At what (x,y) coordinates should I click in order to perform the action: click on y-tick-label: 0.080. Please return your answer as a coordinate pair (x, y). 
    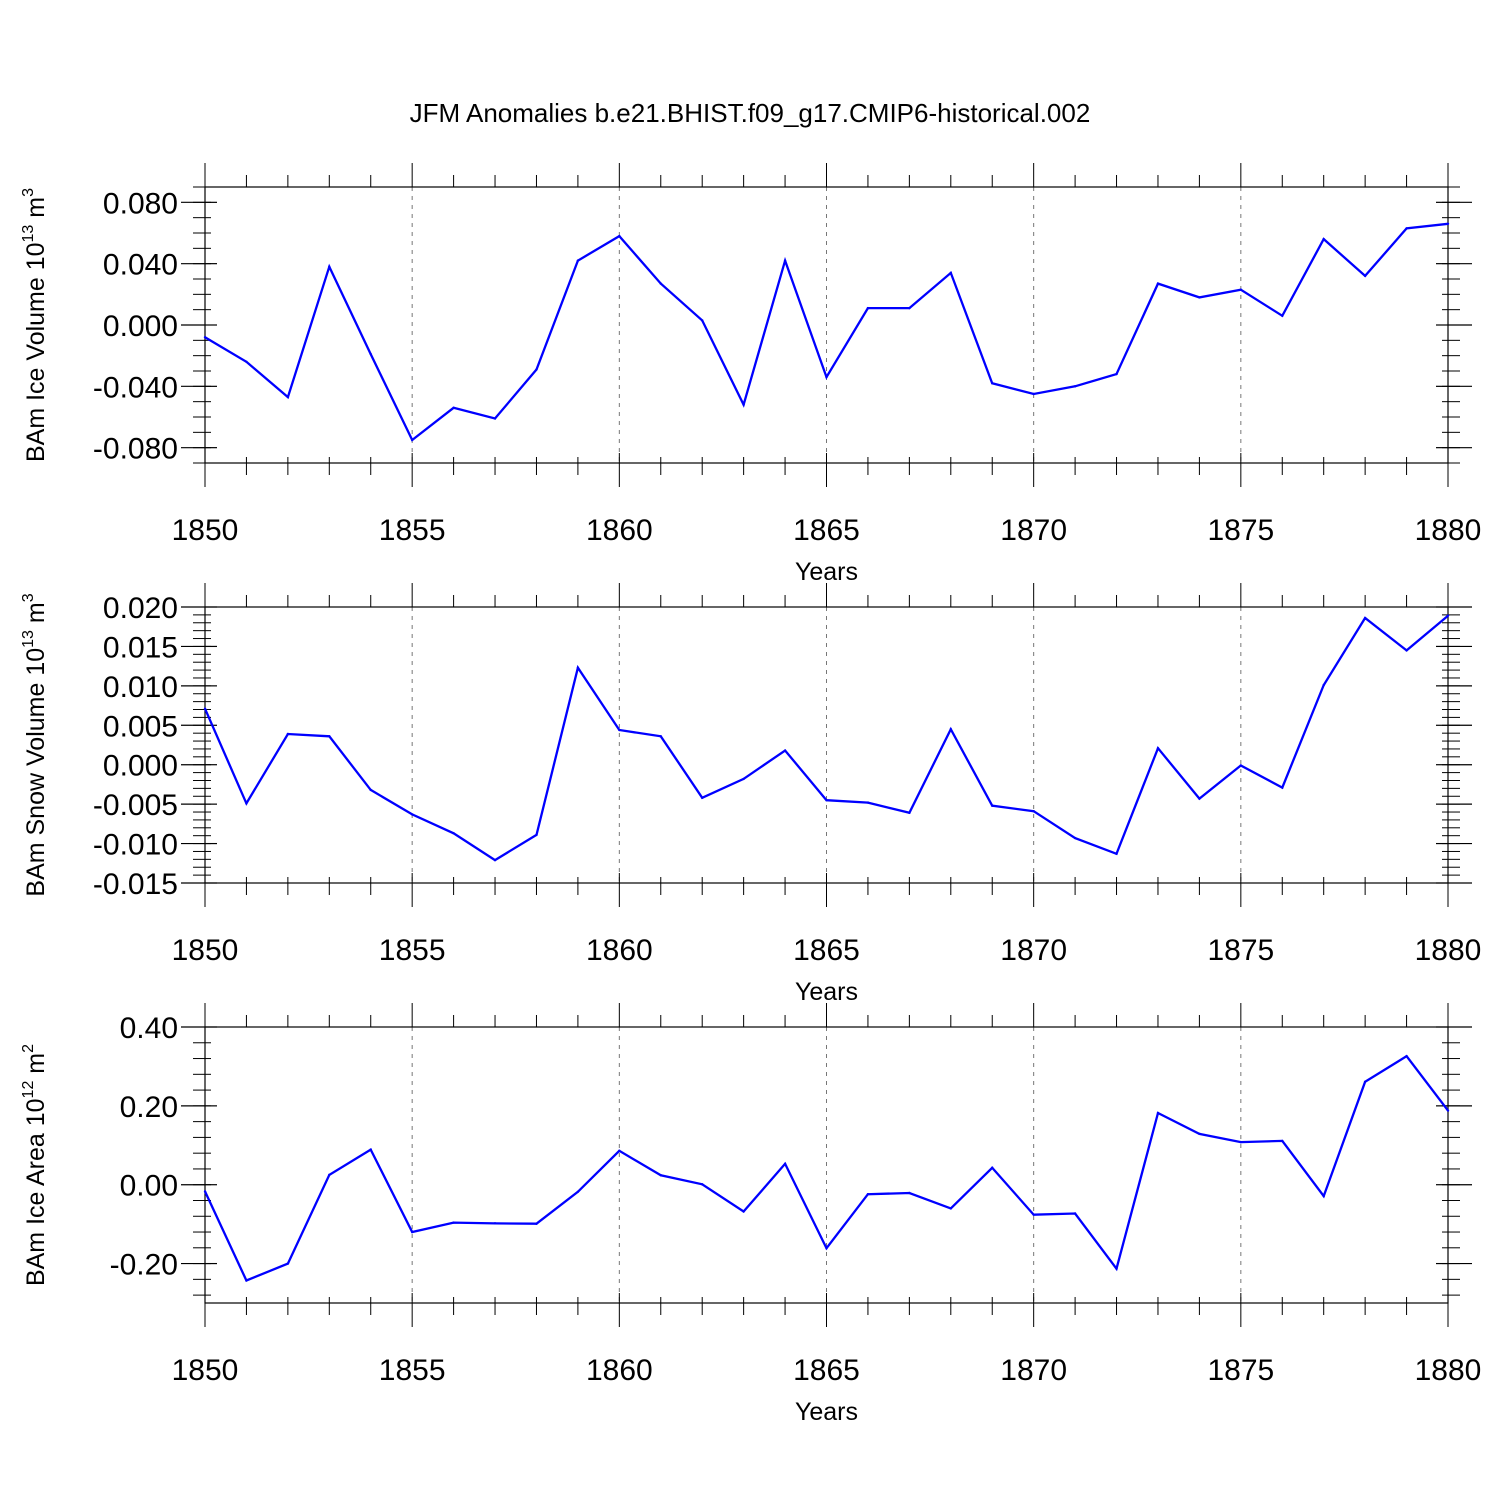
    Looking at the image, I should click on (140, 203).